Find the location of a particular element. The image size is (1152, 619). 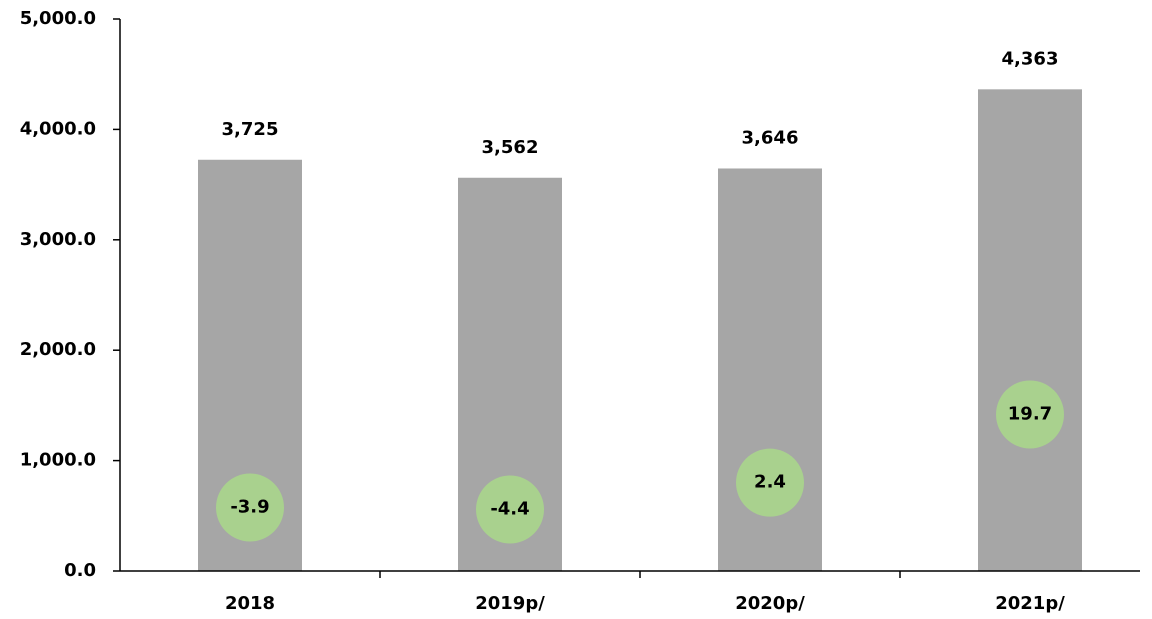

growth-label: 2.4 is located at coordinates (770, 482).